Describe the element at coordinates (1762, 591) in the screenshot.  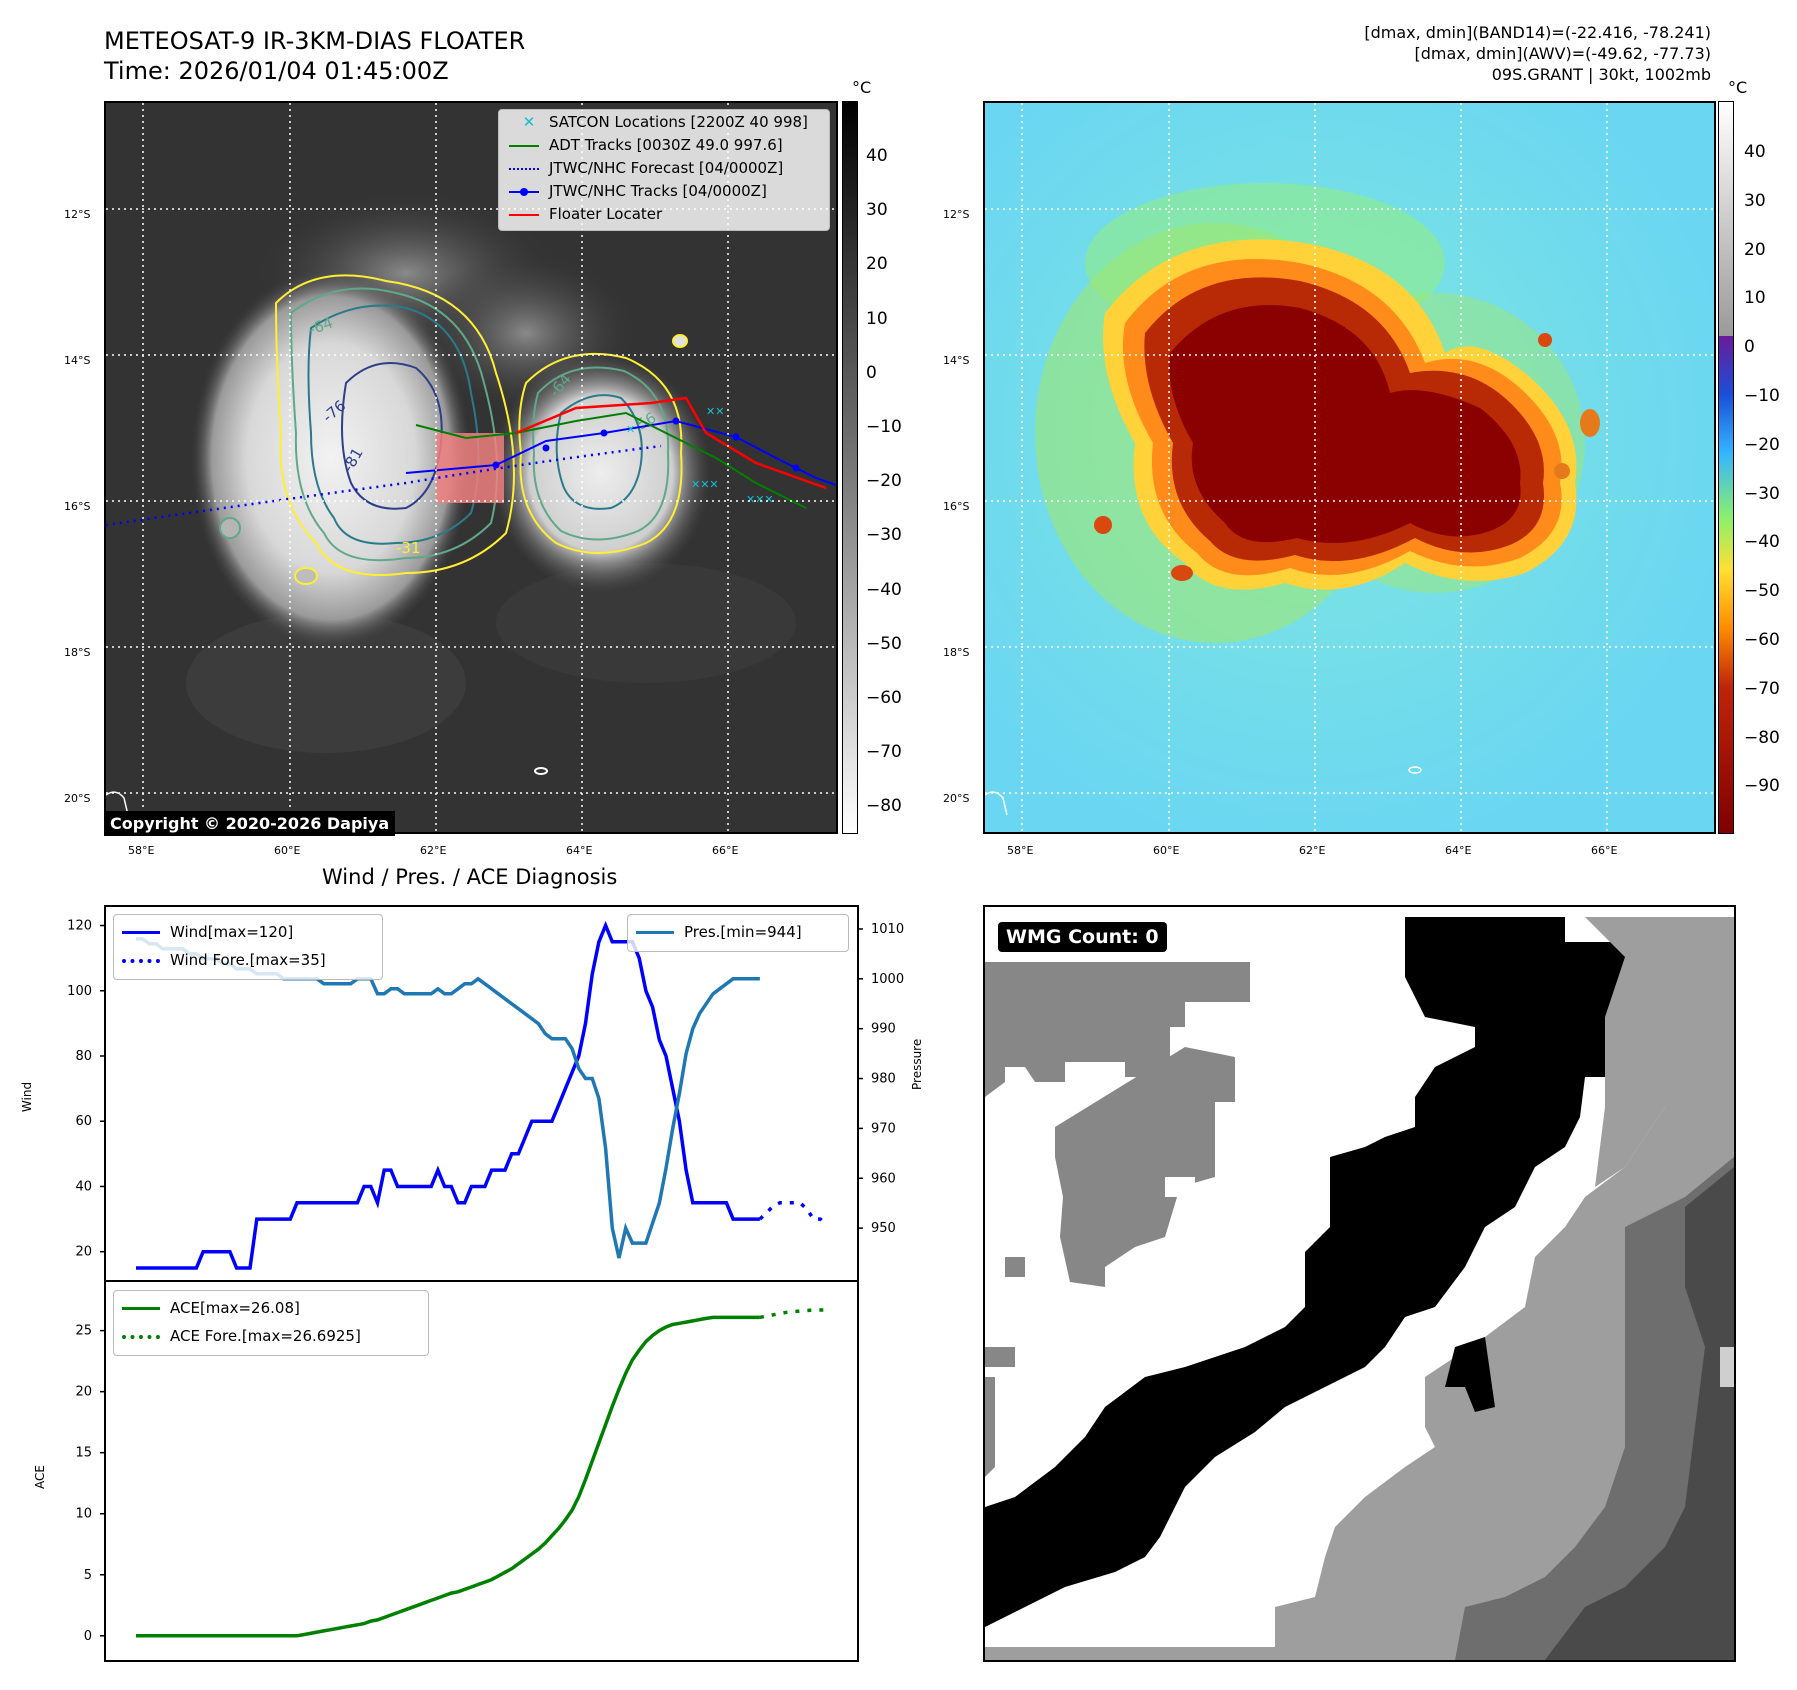
I see `colorbar-tick-label: −50` at that location.